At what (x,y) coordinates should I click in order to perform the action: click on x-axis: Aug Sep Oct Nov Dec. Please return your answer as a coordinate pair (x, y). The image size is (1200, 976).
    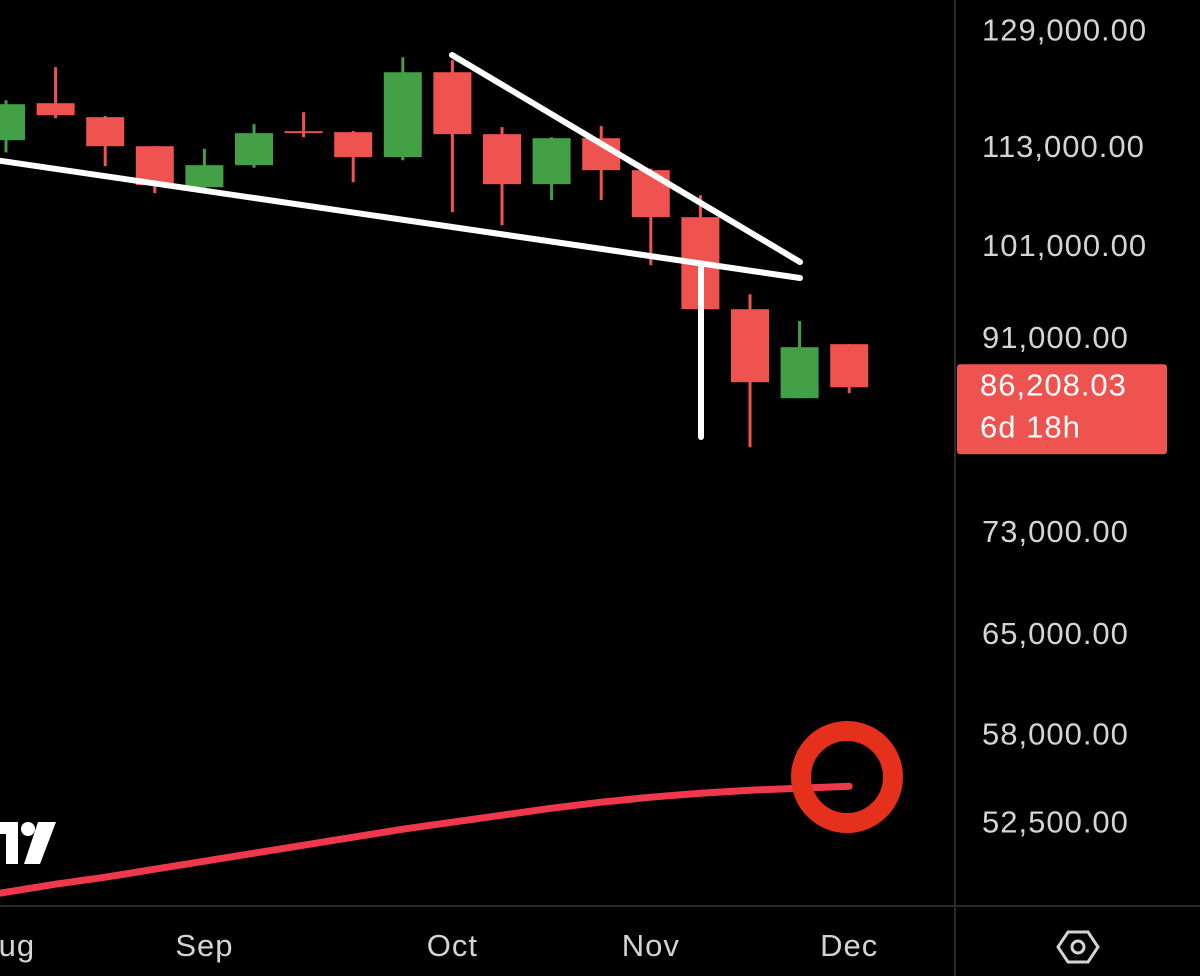
    Looking at the image, I should click on (439, 945).